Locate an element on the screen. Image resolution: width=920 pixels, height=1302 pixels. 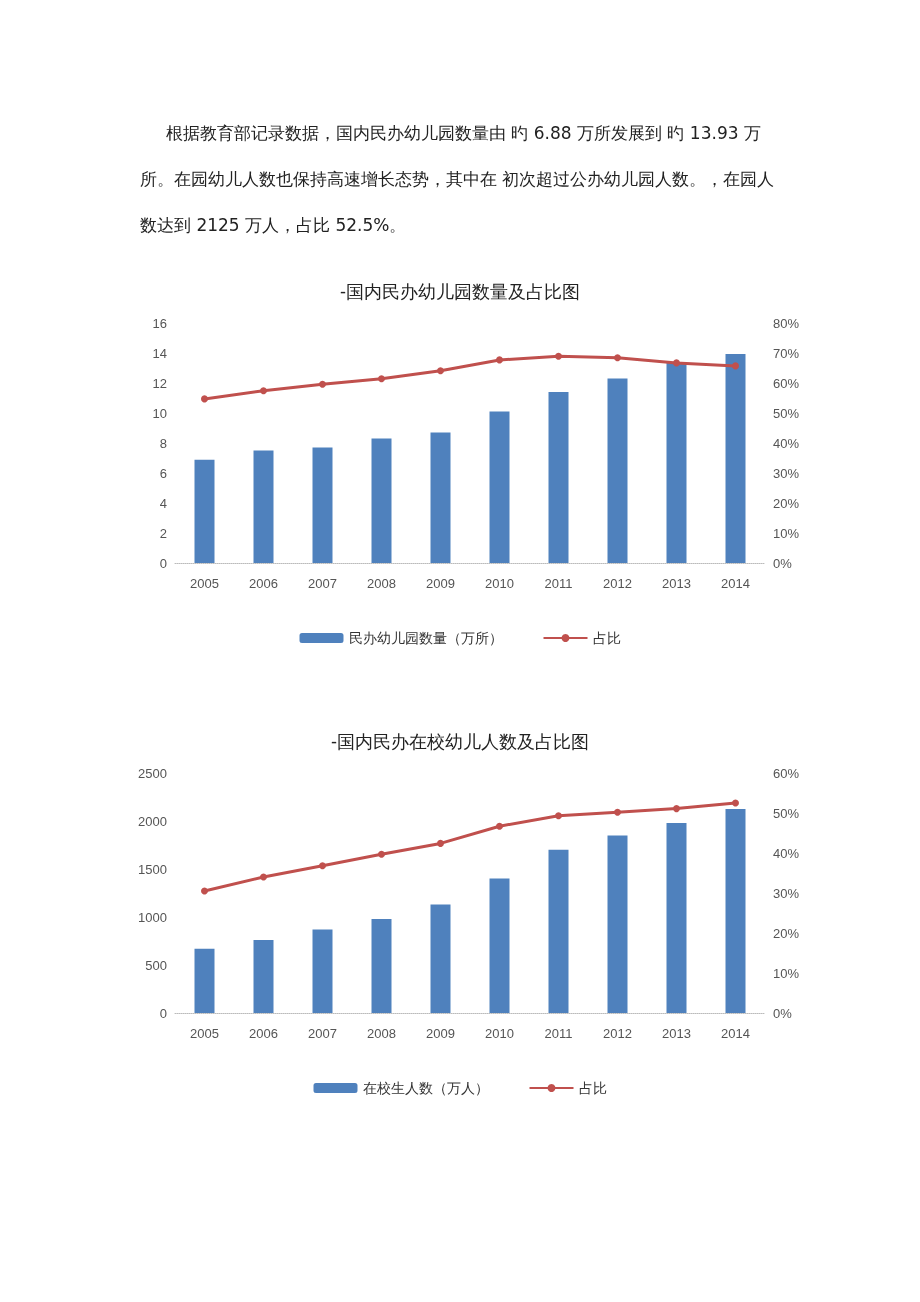
legend-label: 在校生人数（万人） is located at coordinates (425, 1088).